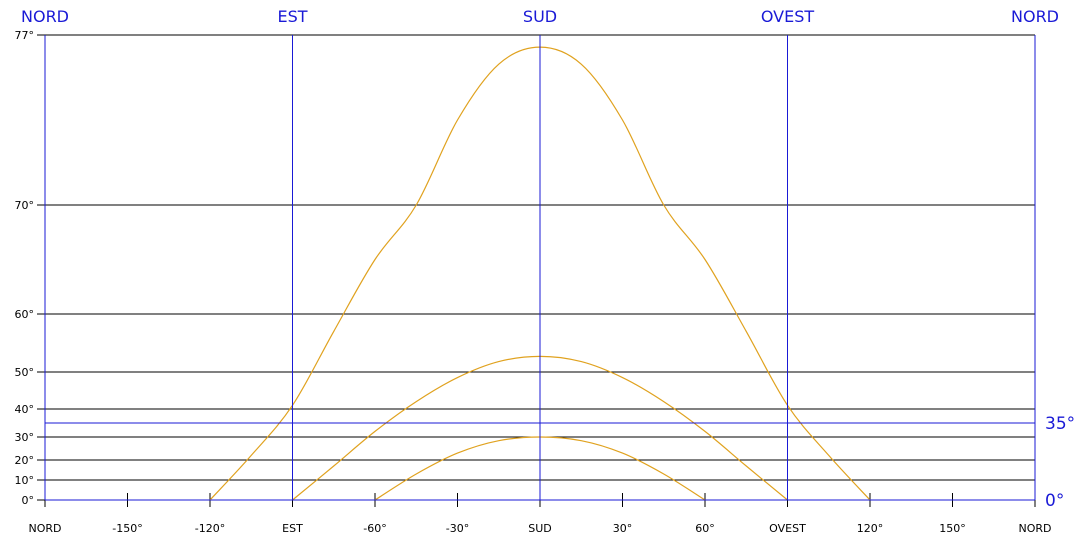  Describe the element at coordinates (540, 528) in the screenshot. I see `x-tick-label: SUD` at that location.